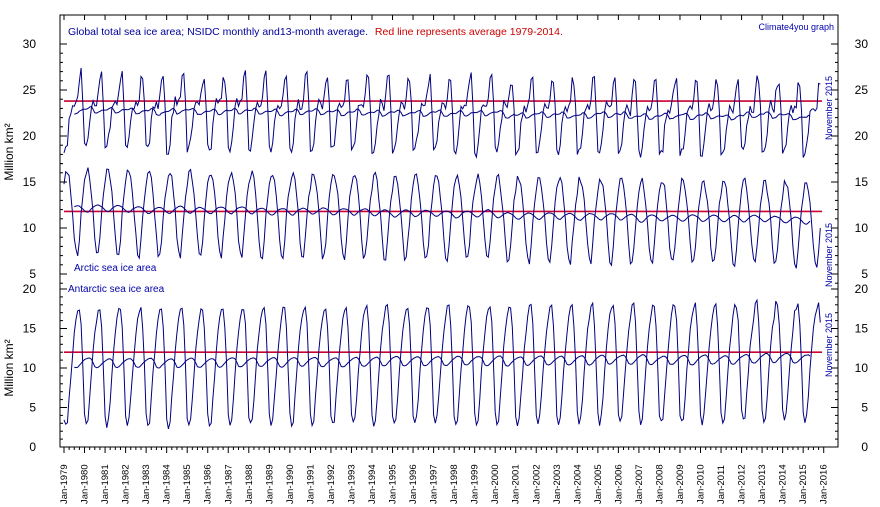 The width and height of the screenshot is (880, 507). I want to click on x-tick-label: Jan-2009, so click(680, 484).